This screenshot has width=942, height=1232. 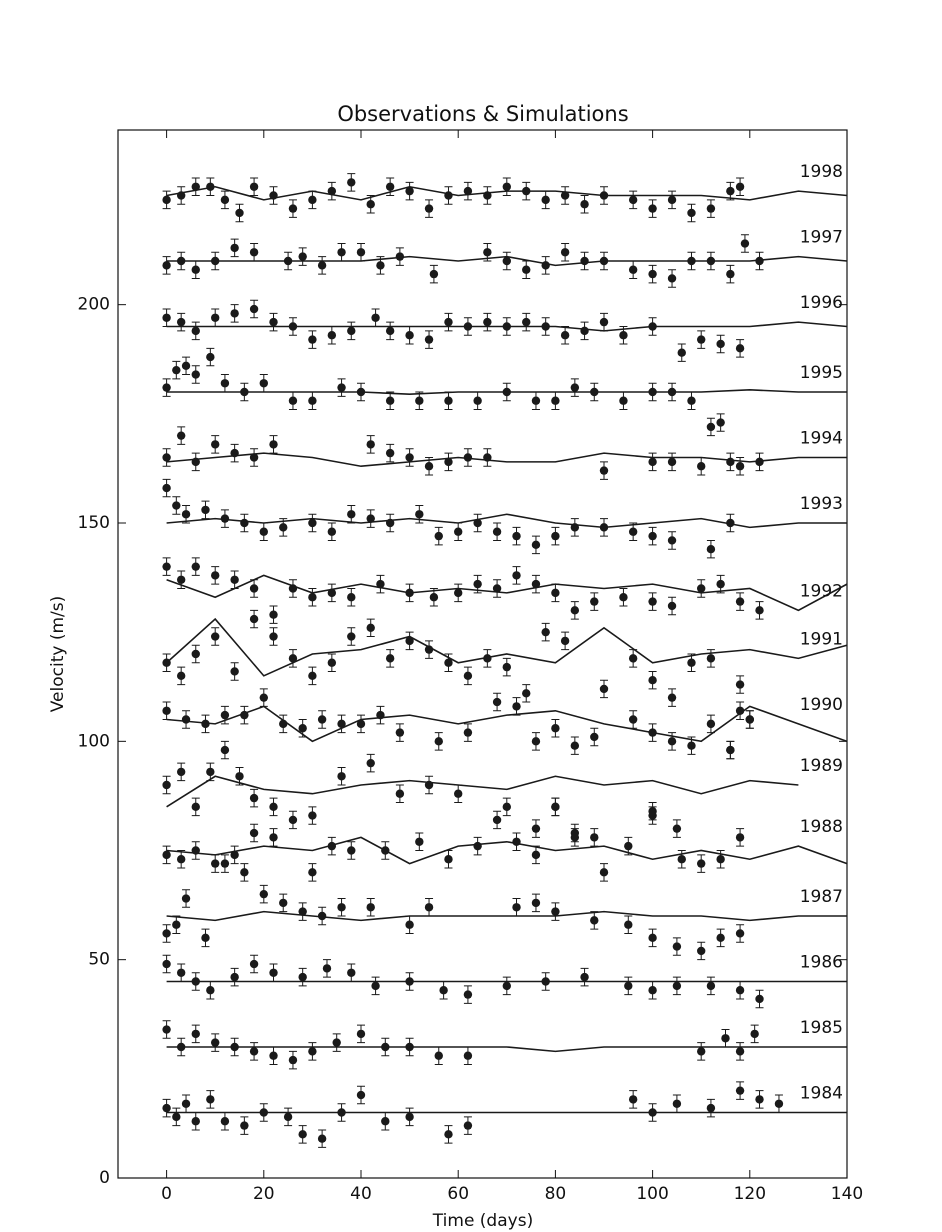 What do you see at coordinates (361, 1194) in the screenshot?
I see `x-tick-label: 40` at bounding box center [361, 1194].